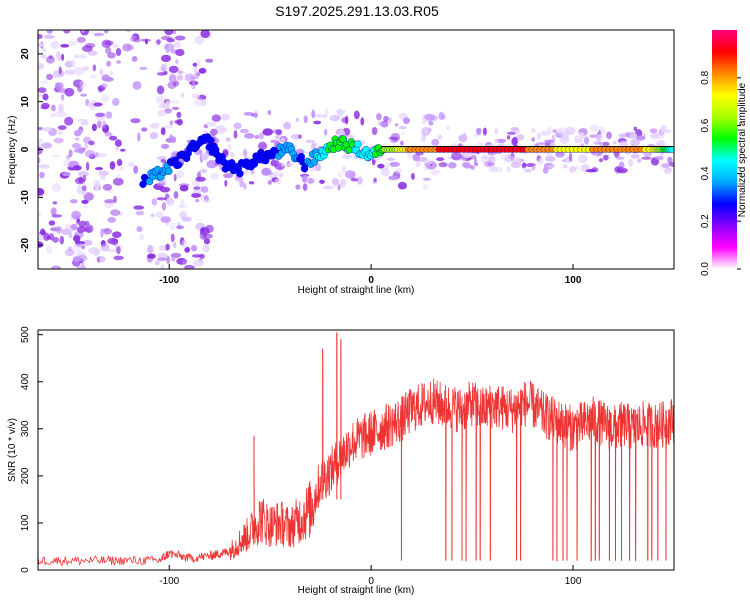 The width and height of the screenshot is (750, 600). I want to click on spectrogram-y-ticks: -20 -10 0 10 20, so click(31, 150).